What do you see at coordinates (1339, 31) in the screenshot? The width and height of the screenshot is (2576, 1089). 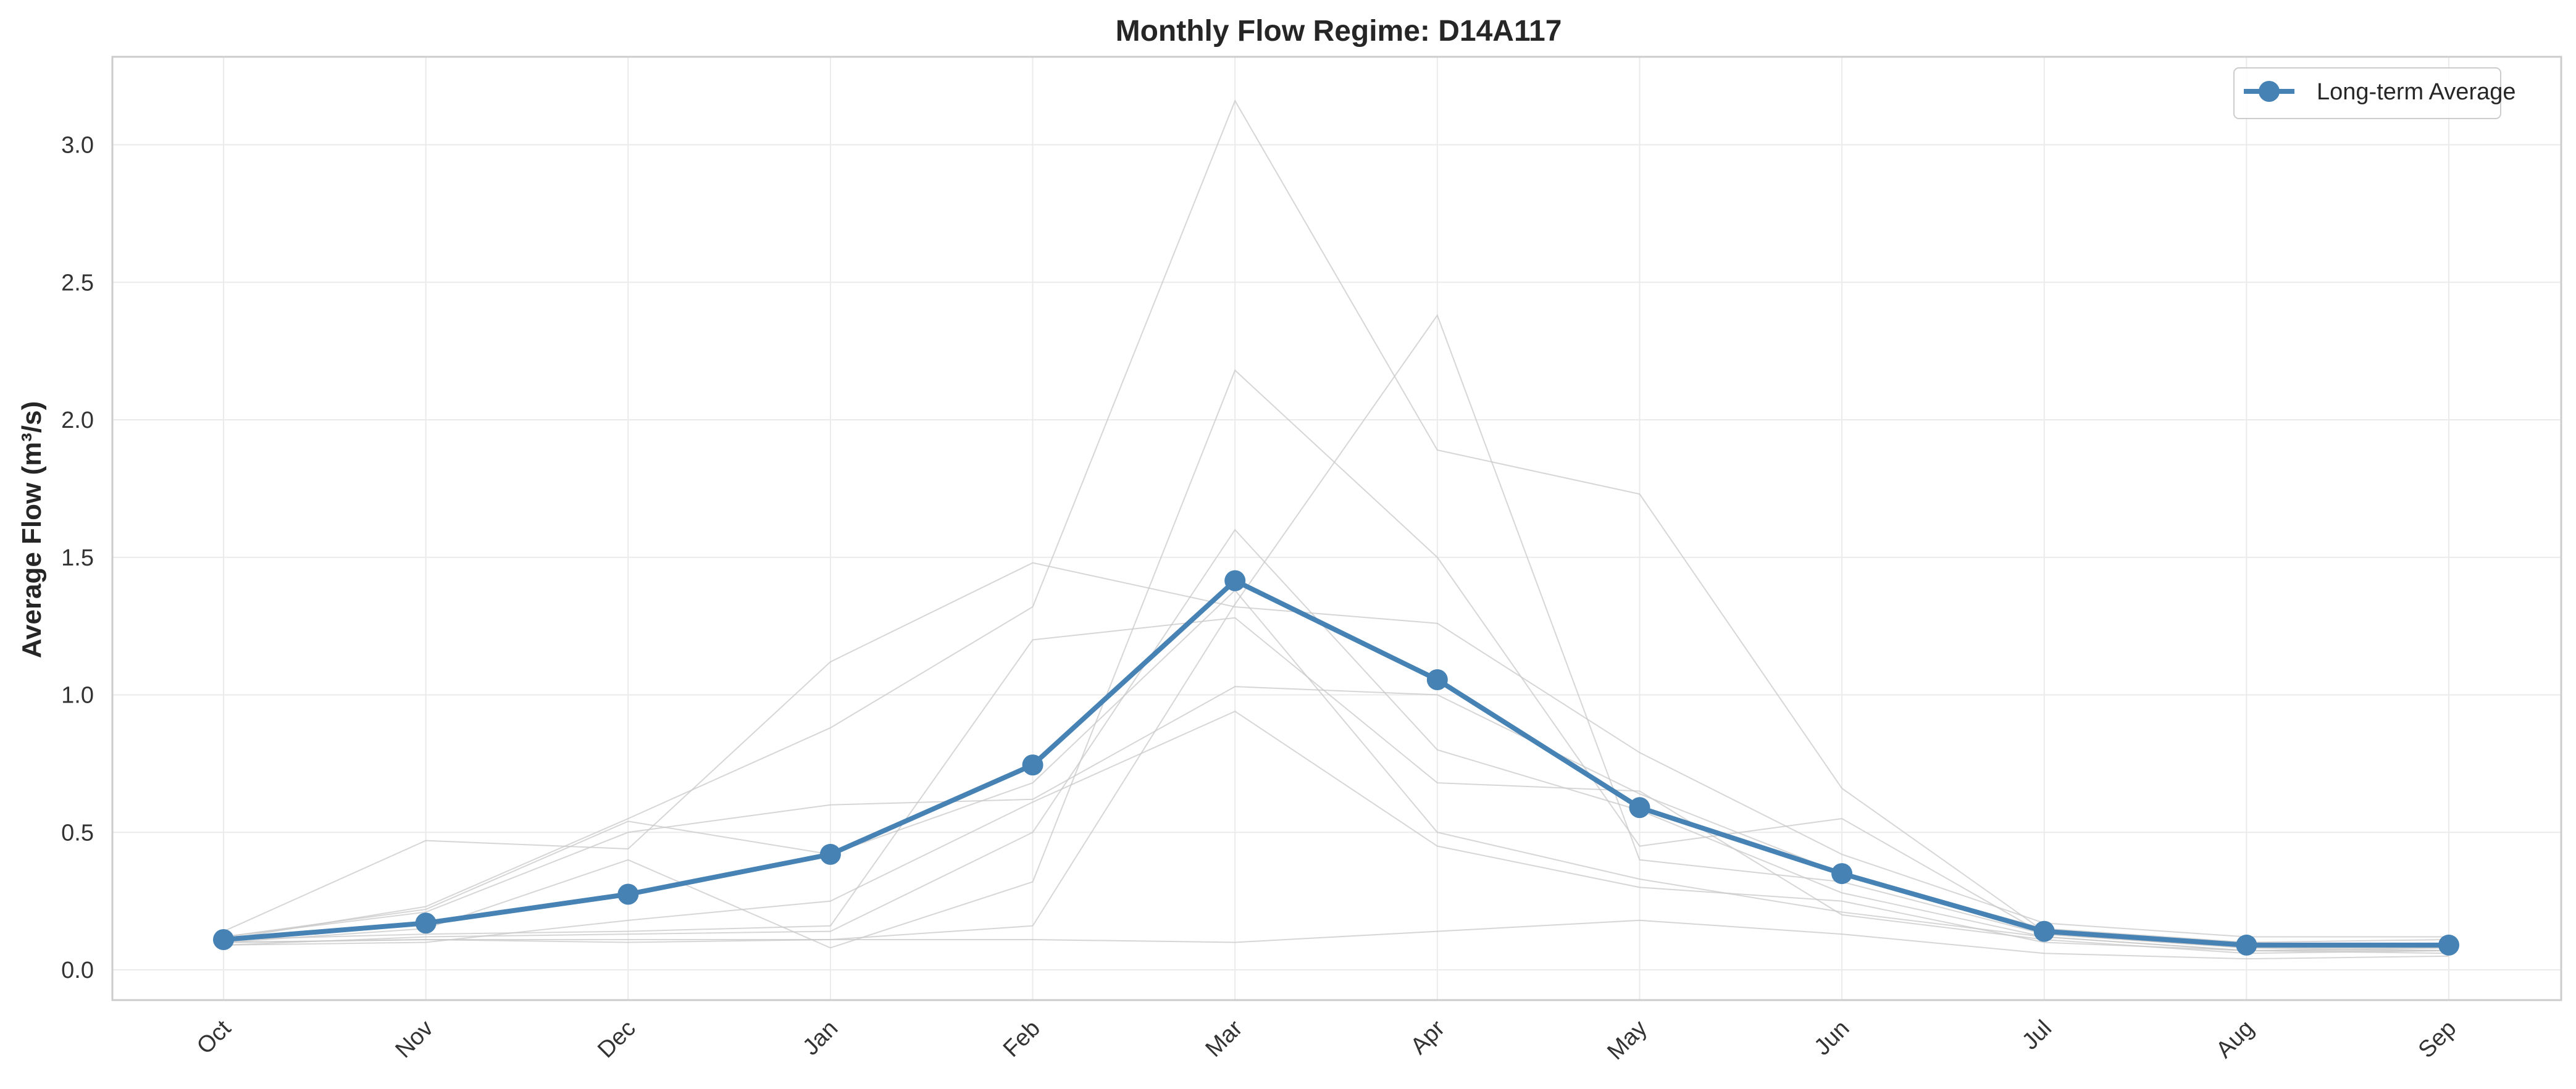 I see `chart-title: Monthly Flow Regime: D14A117` at bounding box center [1339, 31].